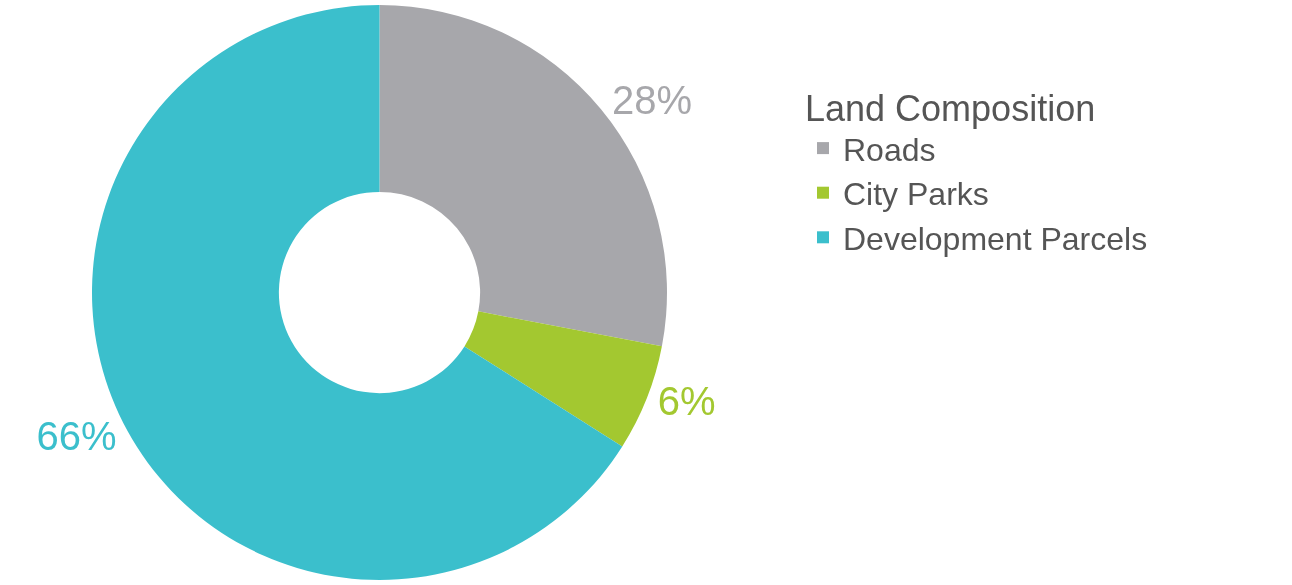  Describe the element at coordinates (652, 100) in the screenshot. I see `data-label: 28%` at that location.